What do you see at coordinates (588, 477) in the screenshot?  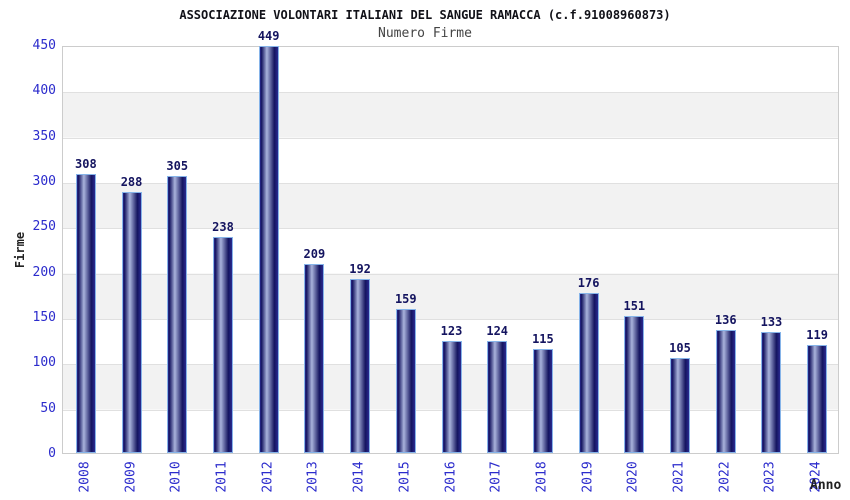 I see `x-tick-label: 2019` at bounding box center [588, 477].